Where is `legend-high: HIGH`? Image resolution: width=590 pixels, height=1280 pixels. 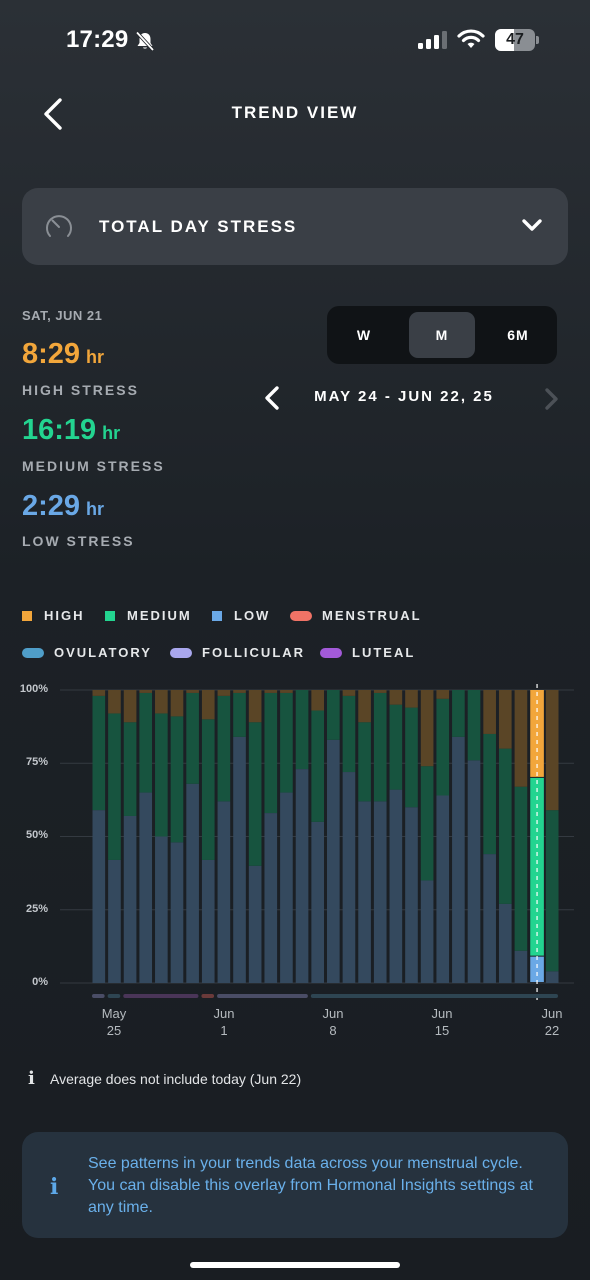
legend-high: HIGH is located at coordinates (53, 615).